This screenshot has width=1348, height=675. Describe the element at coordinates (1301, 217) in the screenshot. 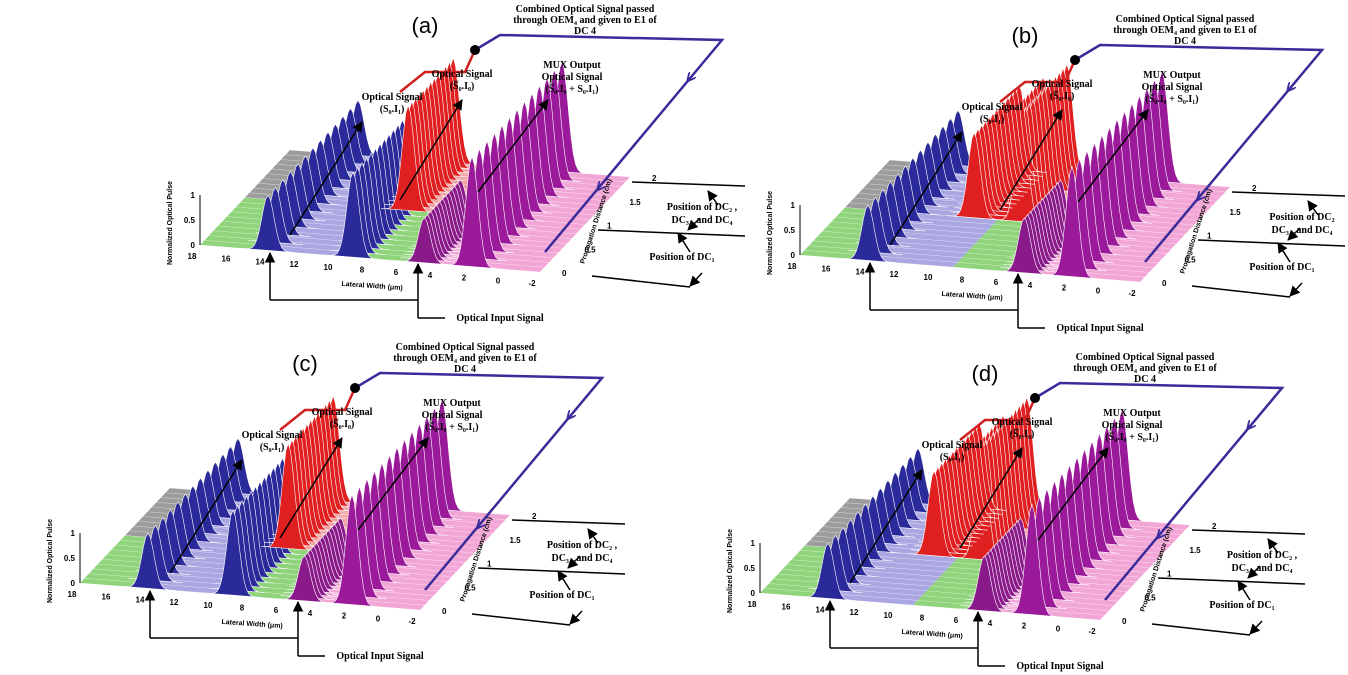

I see `annotation-text: Position of DC₂` at that location.